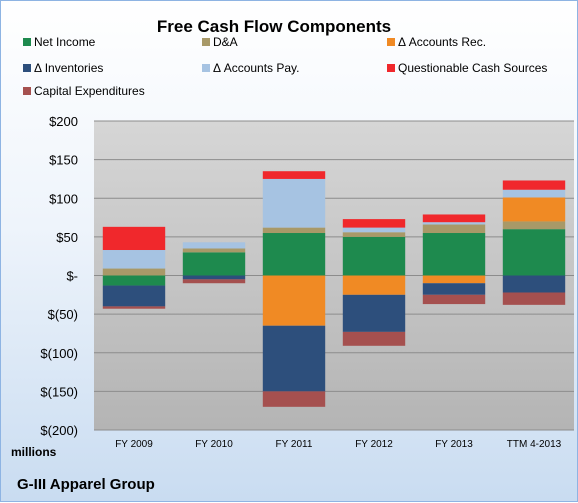  I want to click on legend-swatch-accounts-rec, so click(391, 42).